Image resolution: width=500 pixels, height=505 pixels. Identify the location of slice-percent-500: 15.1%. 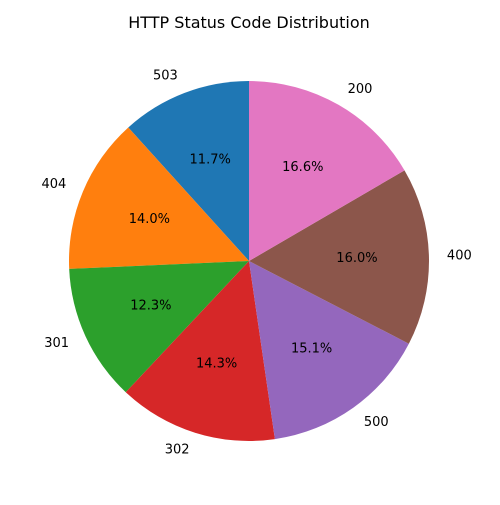
(311, 348).